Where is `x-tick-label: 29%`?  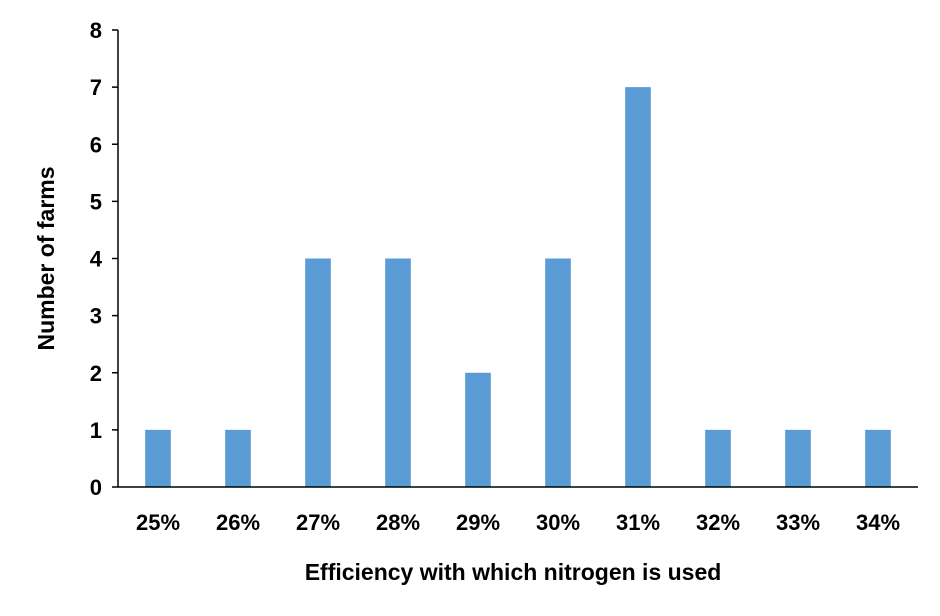 x-tick-label: 29% is located at coordinates (478, 522).